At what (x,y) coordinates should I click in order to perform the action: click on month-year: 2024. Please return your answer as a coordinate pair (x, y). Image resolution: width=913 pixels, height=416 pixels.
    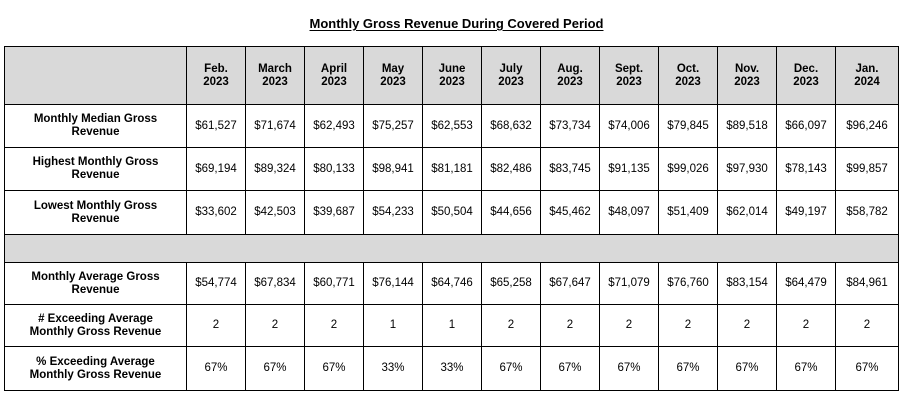
    Looking at the image, I should click on (867, 81).